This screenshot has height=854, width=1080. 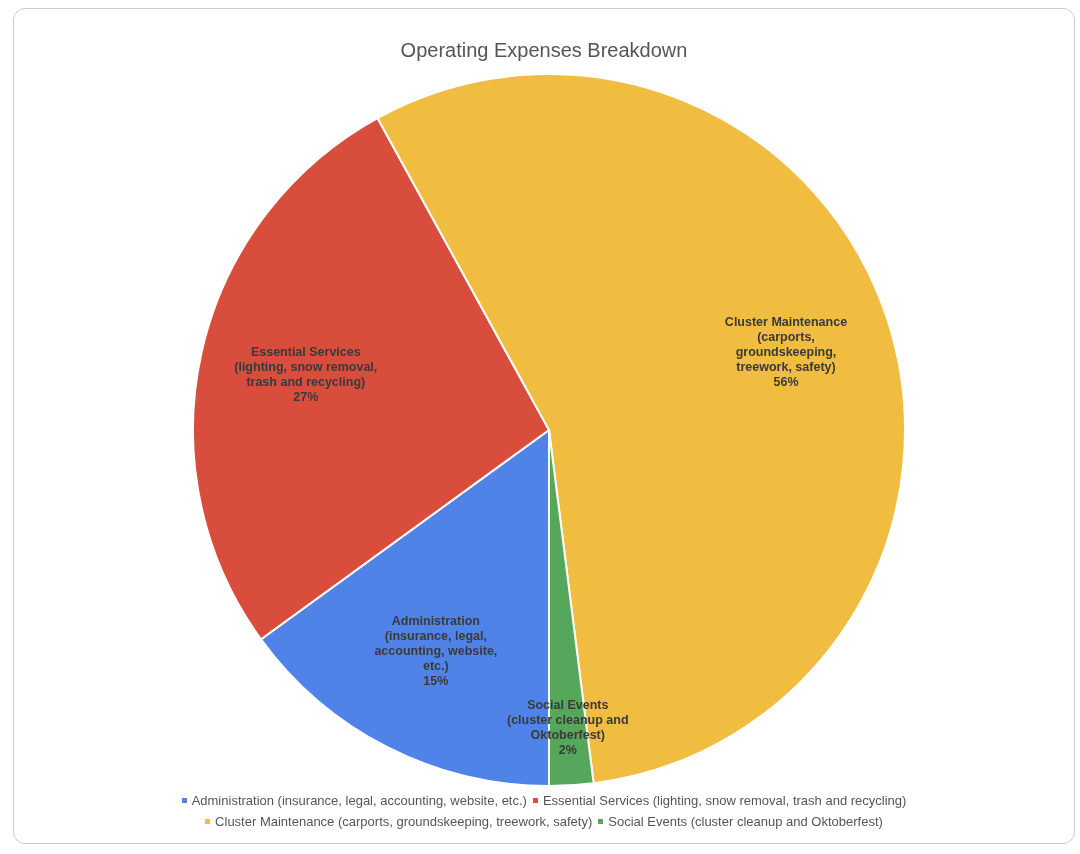 I want to click on data-label: 2%, so click(x=567, y=750).